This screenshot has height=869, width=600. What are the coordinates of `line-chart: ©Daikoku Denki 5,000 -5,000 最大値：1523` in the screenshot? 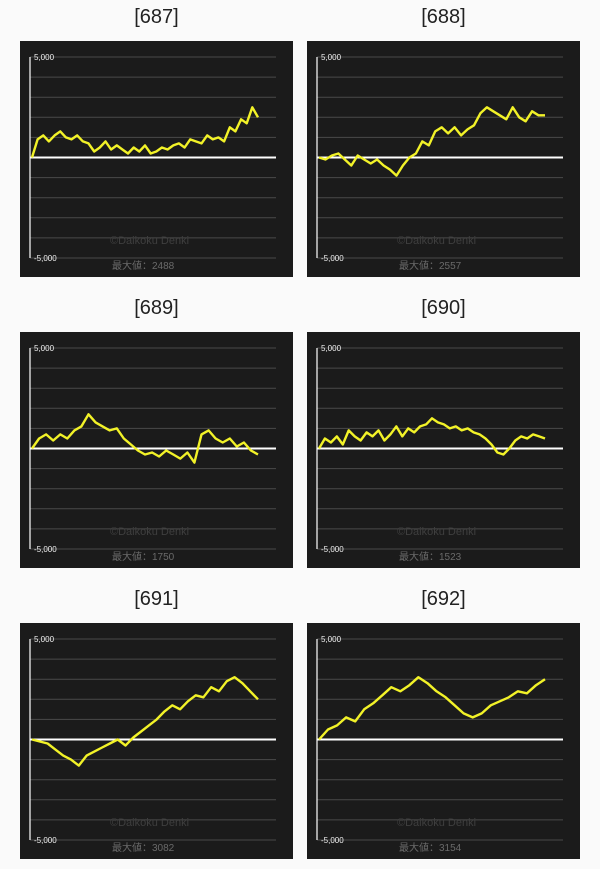 It's located at (439, 453).